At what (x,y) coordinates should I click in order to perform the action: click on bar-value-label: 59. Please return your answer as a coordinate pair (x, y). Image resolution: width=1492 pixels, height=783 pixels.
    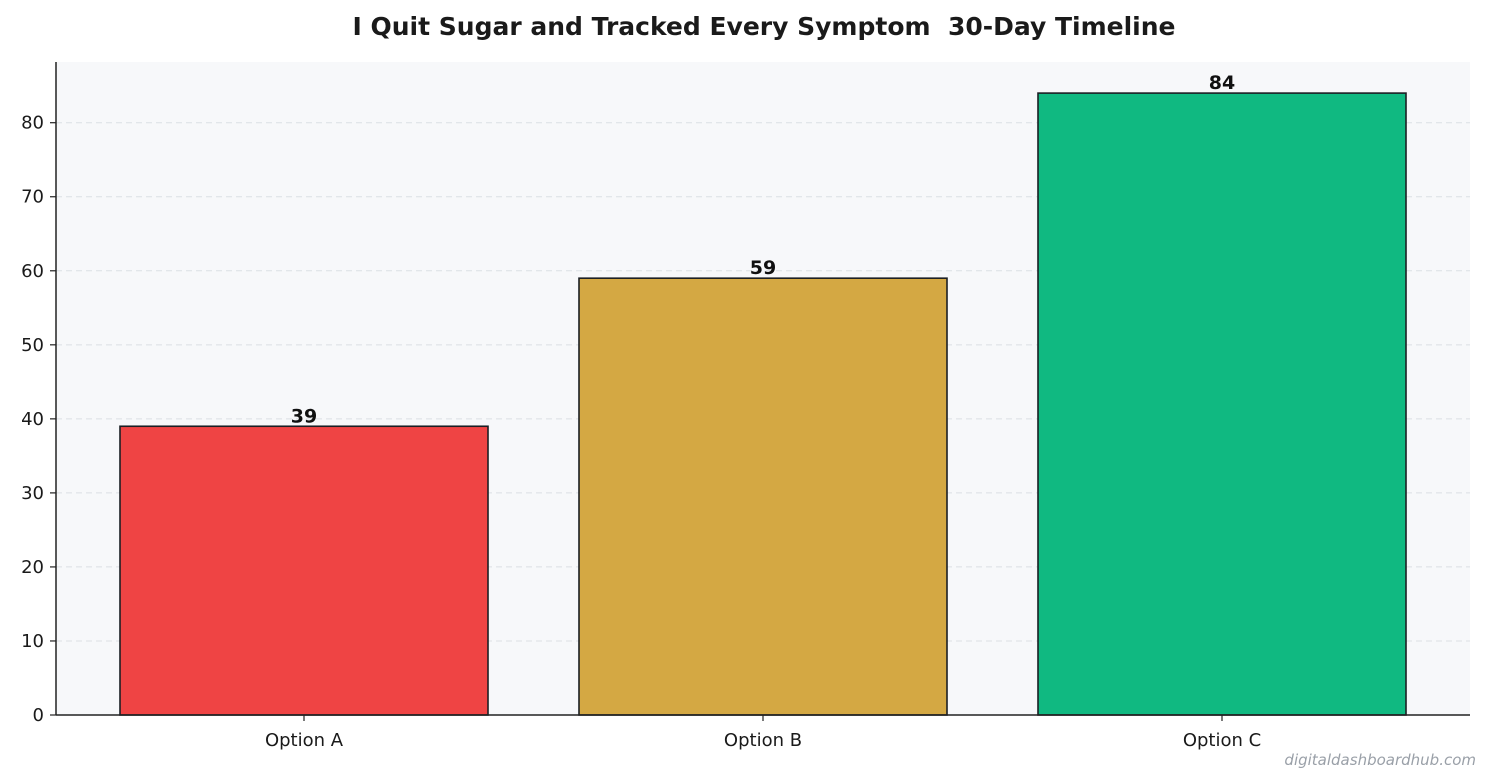
    Looking at the image, I should click on (763, 268).